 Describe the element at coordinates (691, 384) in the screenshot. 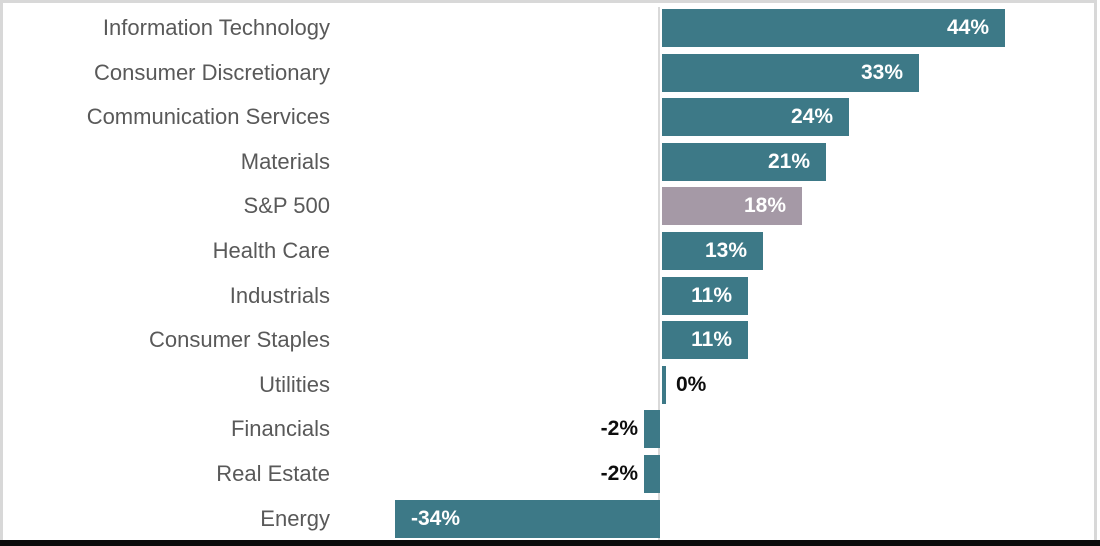

I see `value-label: 0%` at that location.